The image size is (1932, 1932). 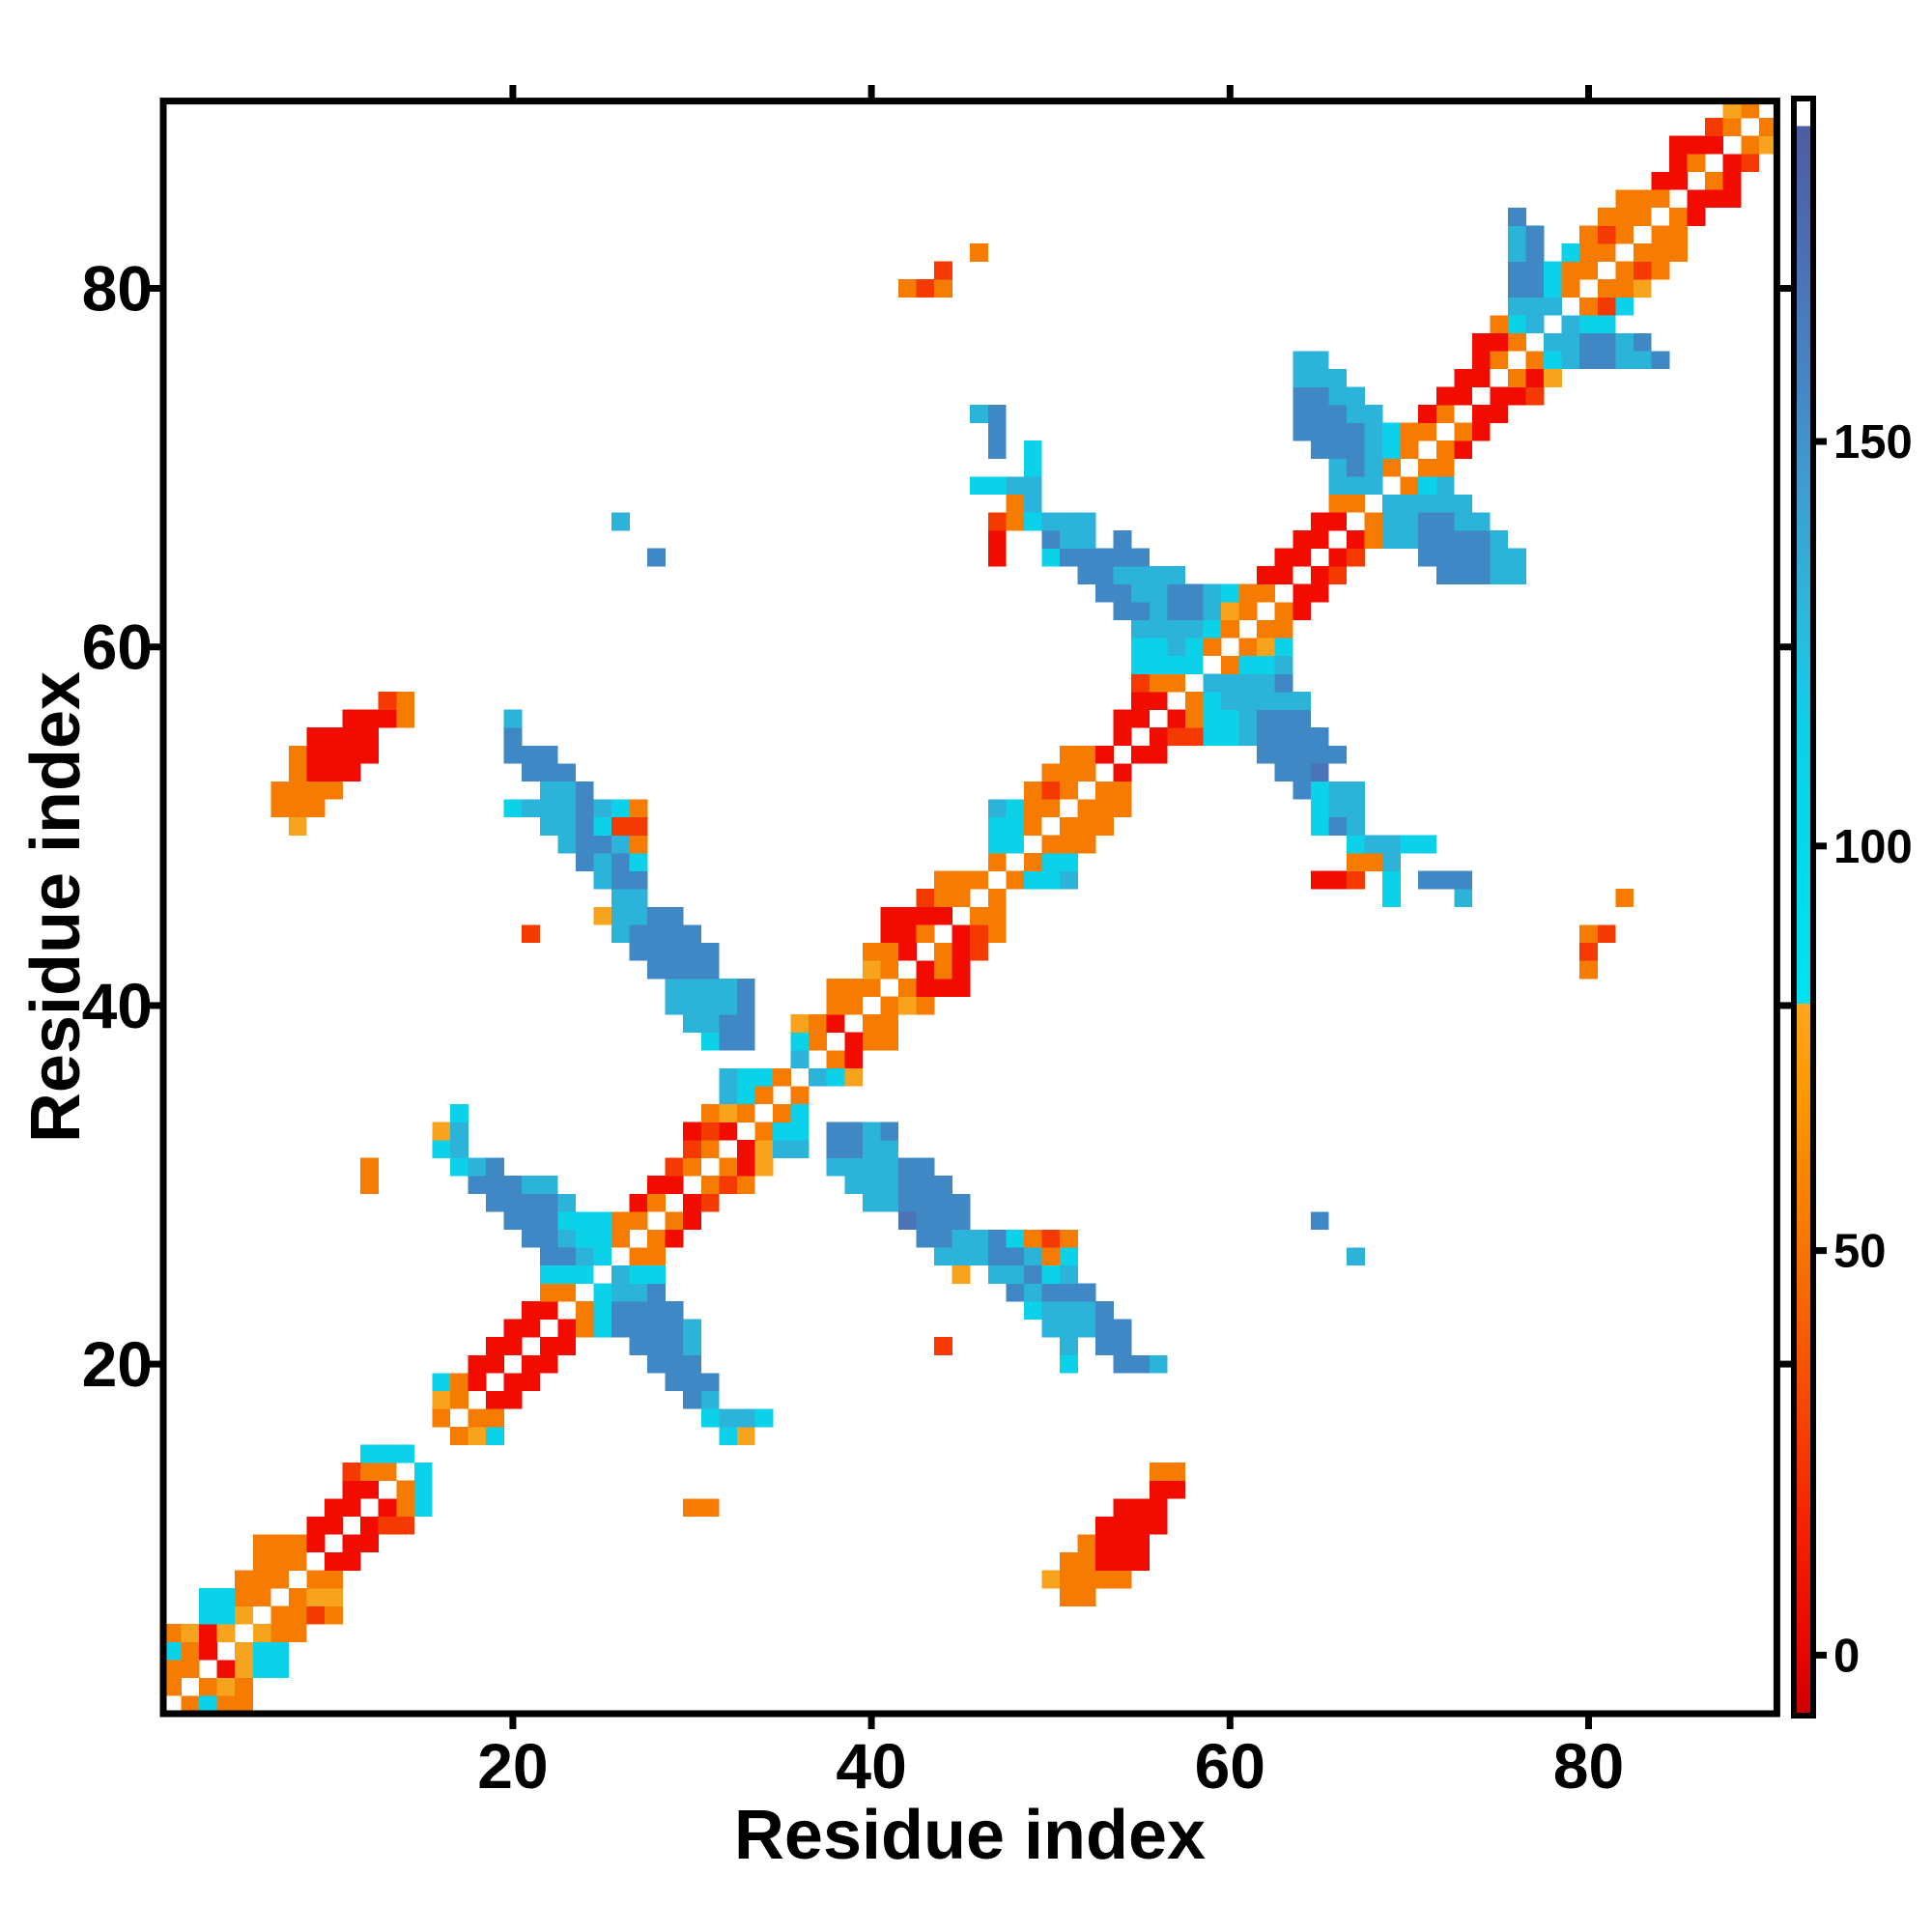 What do you see at coordinates (1860, 1252) in the screenshot?
I see `svg-text: 50` at bounding box center [1860, 1252].